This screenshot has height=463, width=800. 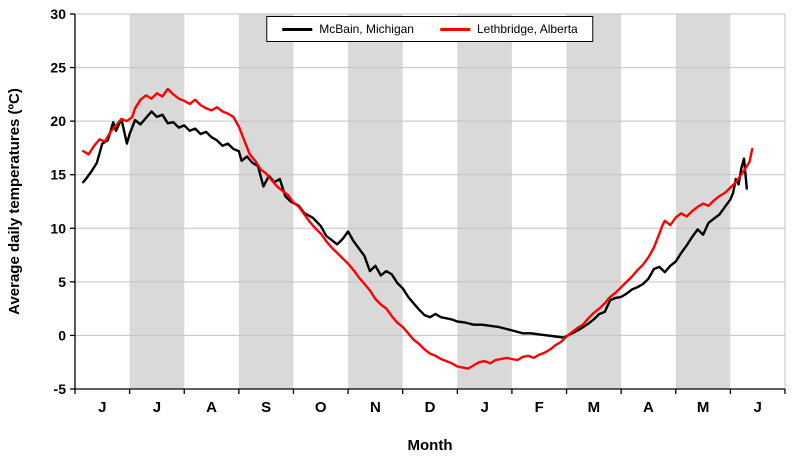 What do you see at coordinates (430, 445) in the screenshot?
I see `x-axis-title: Month` at bounding box center [430, 445].